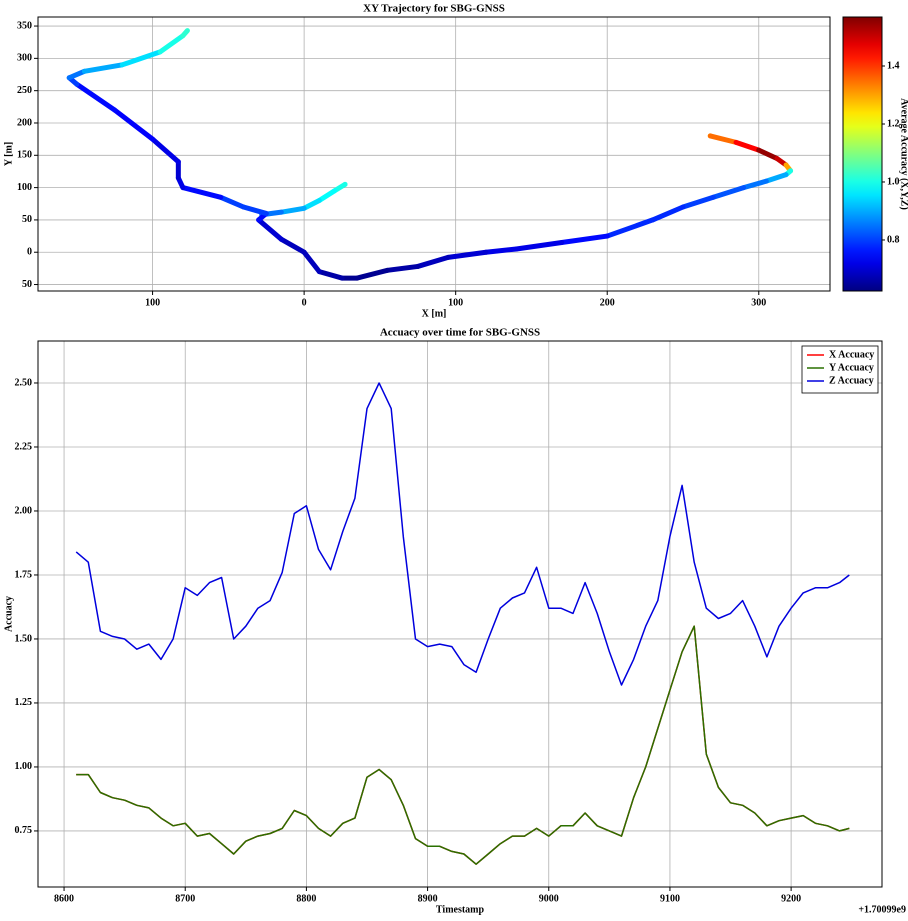 Image resolution: width=908 pixels, height=921 pixels. I want to click on y-tick-label: 300, so click(24, 58).